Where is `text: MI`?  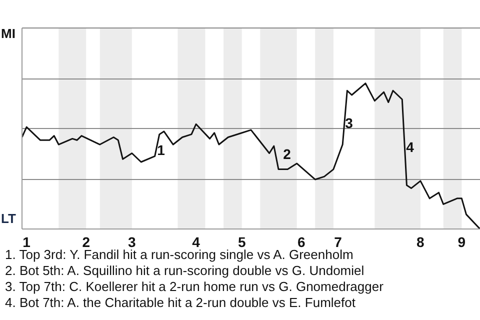
text: MI is located at coordinates (8, 33).